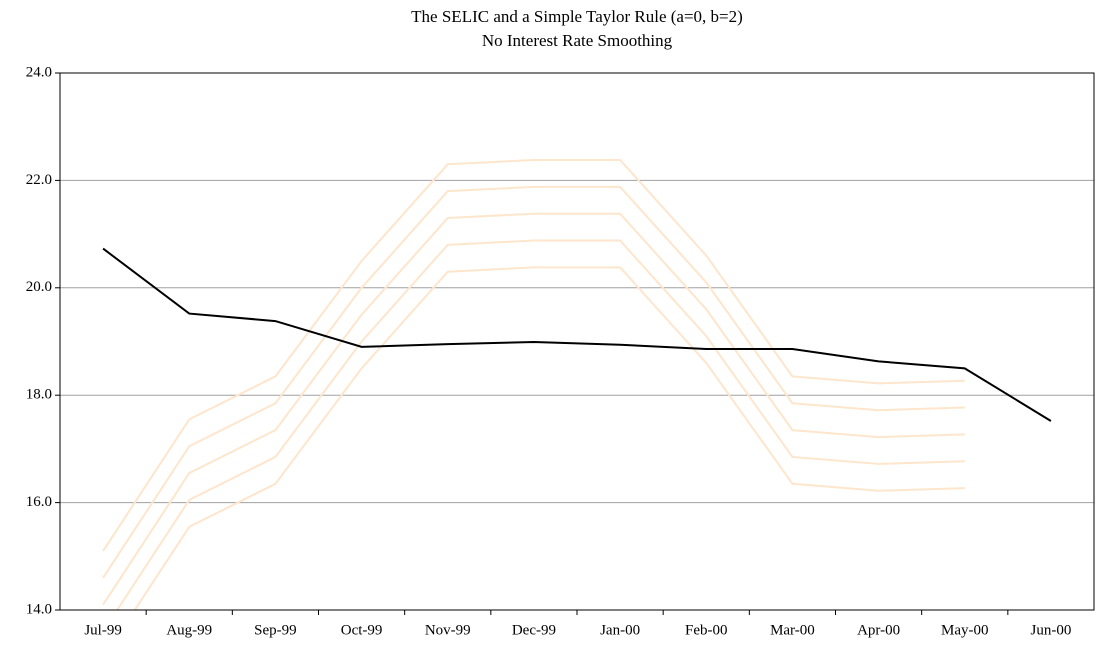  I want to click on x-tick-label: Jul-99, so click(103, 630).